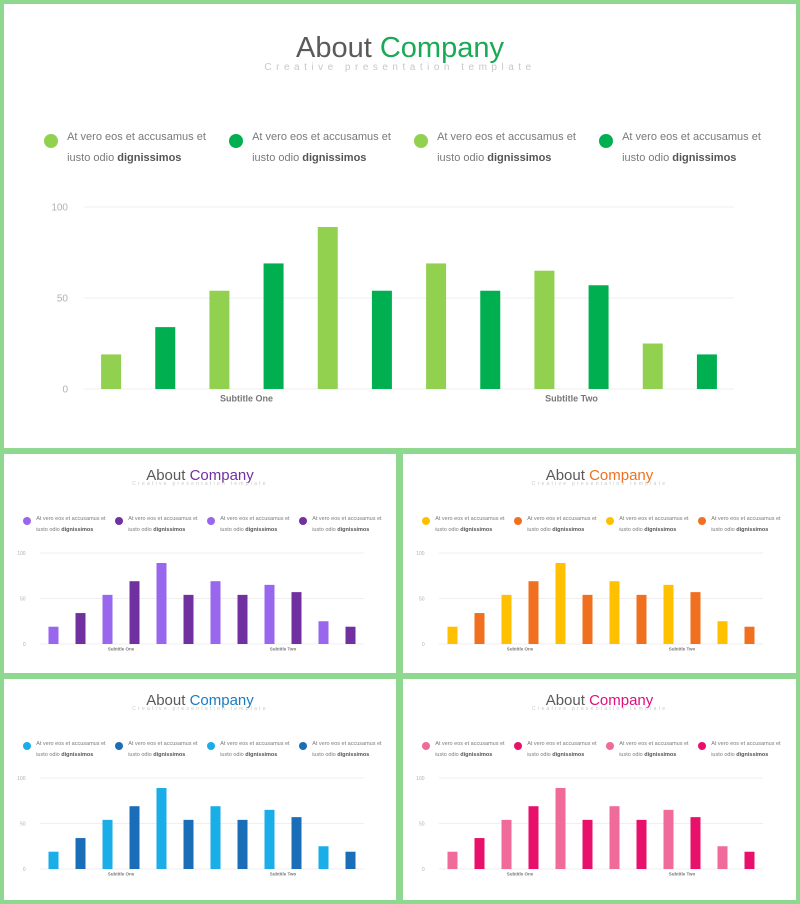 This screenshot has height=904, width=800. What do you see at coordinates (63, 299) in the screenshot?
I see `y-tick-label: 50` at bounding box center [63, 299].